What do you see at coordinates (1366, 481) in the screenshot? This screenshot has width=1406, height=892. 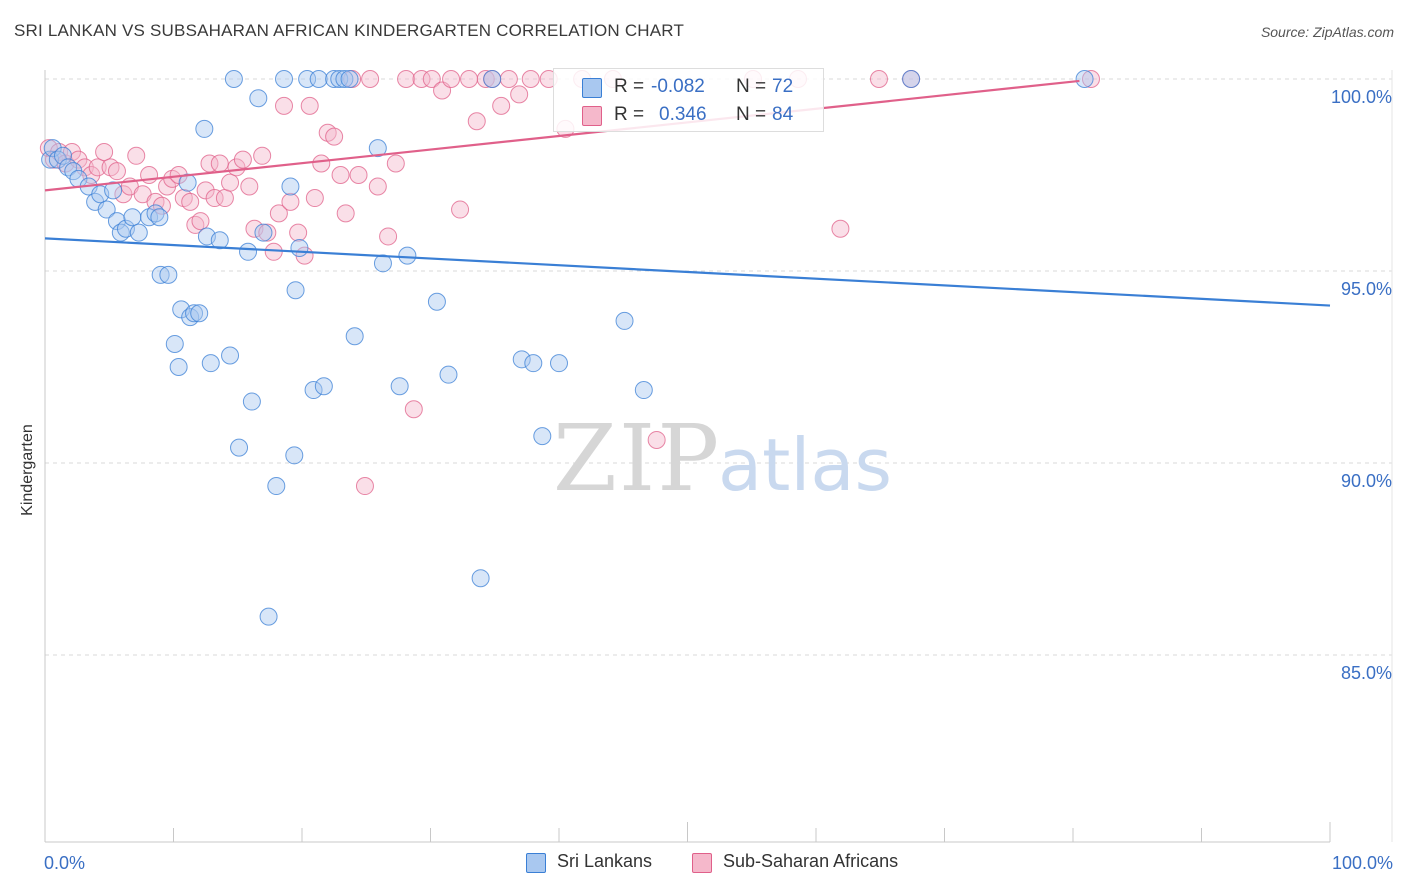 I see `y-tick-label: 90.0%` at bounding box center [1366, 481].